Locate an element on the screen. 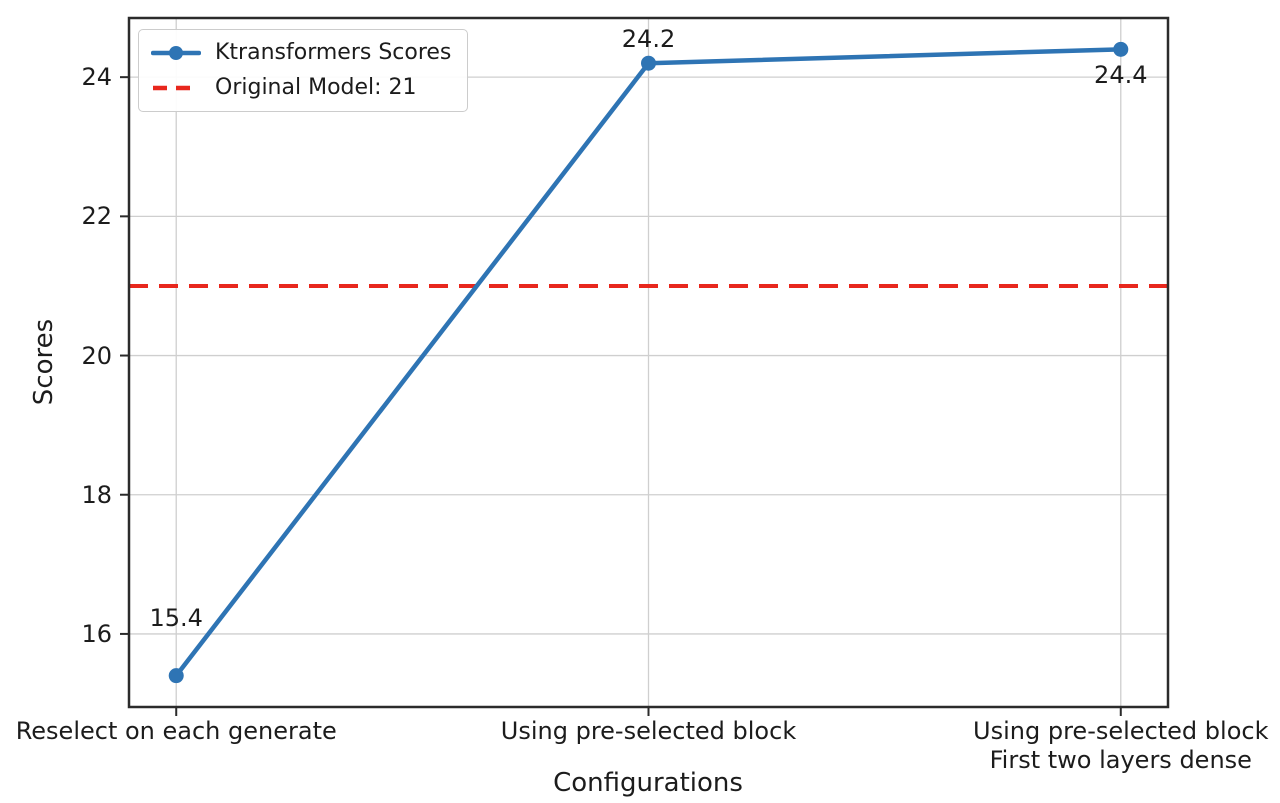  x-tick-label: Reselect on each generate is located at coordinates (176, 731).